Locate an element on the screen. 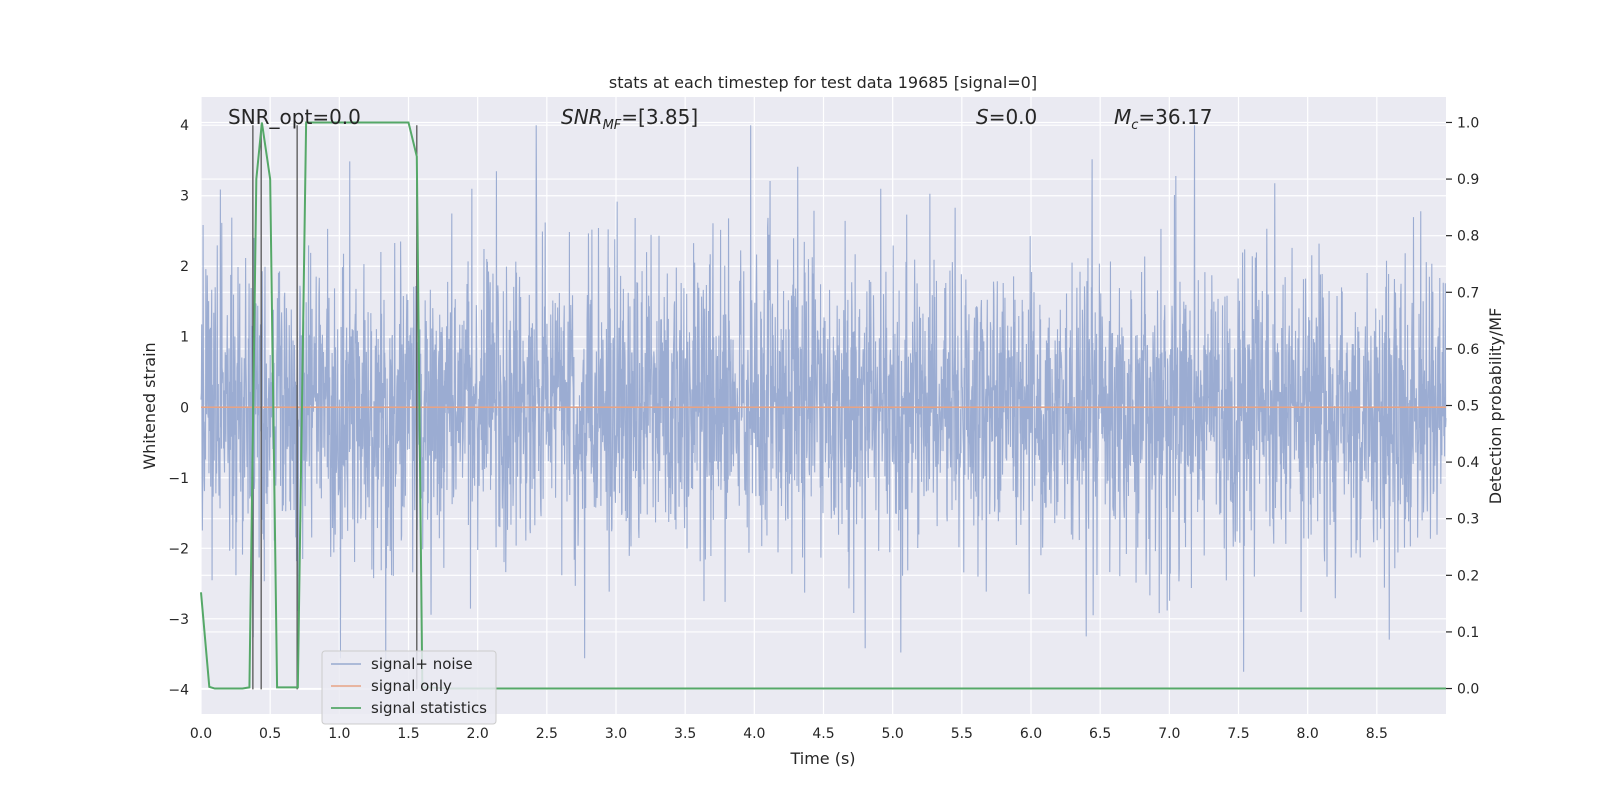 The image size is (1600, 804). x-tick-label: 2.5 is located at coordinates (547, 734).